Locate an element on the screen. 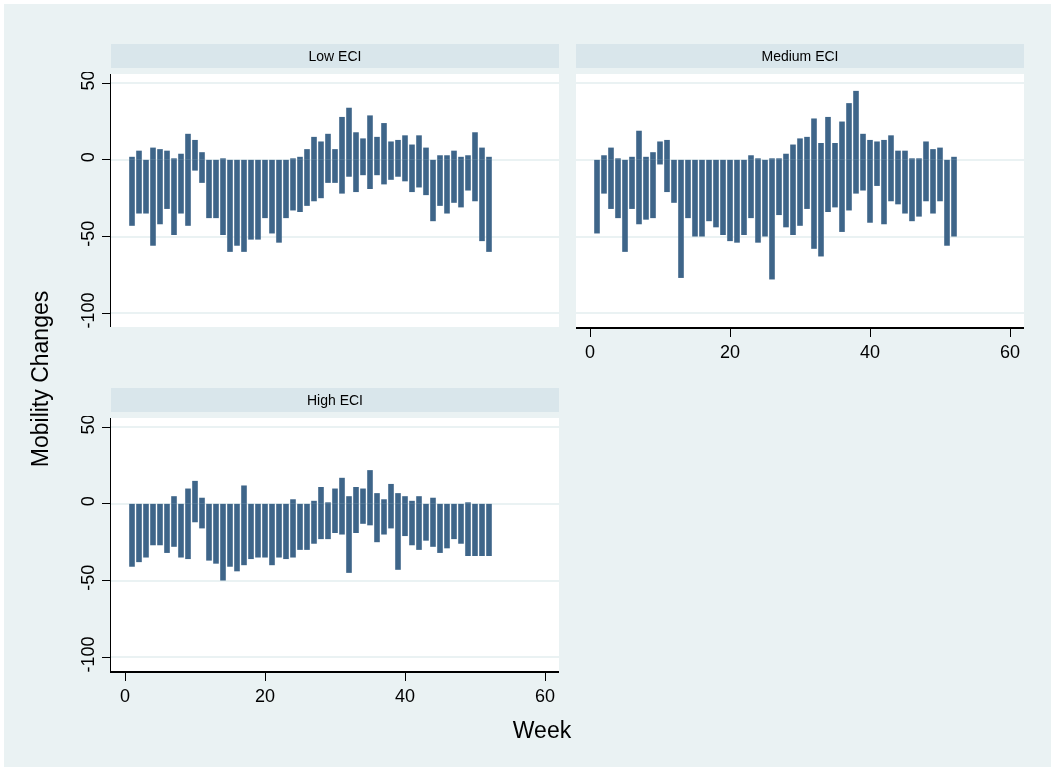 This screenshot has width=1055, height=771. chart-title: High ECI is located at coordinates (335, 400).